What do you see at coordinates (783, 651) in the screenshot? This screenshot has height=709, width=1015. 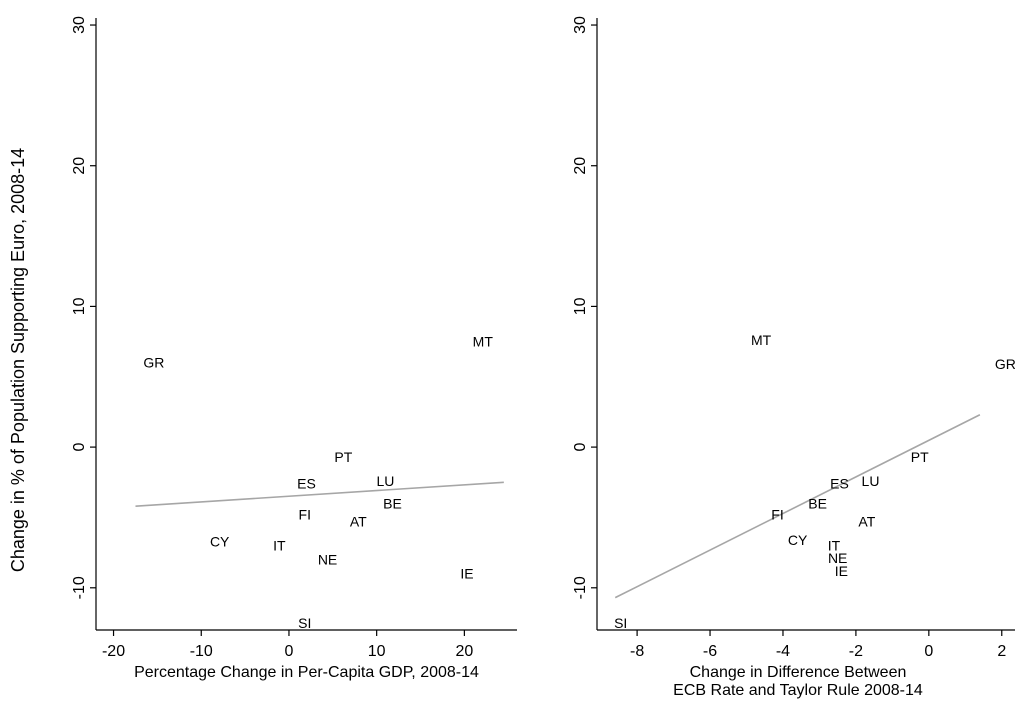 I see `x-tick-label: -4` at bounding box center [783, 651].